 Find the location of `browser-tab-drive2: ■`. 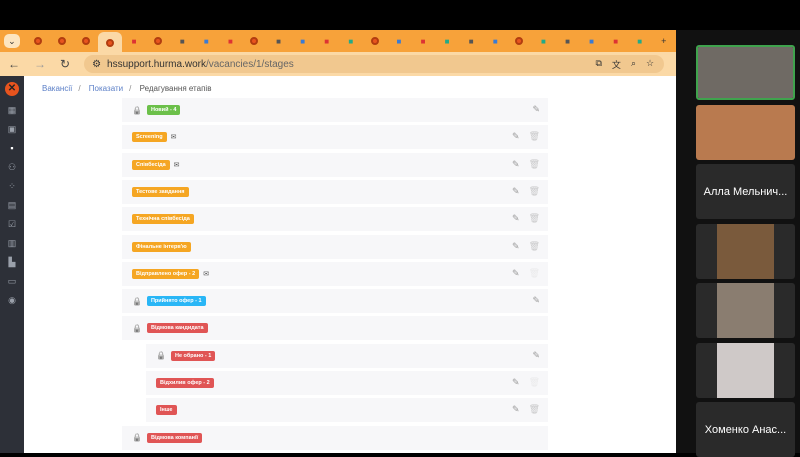

browser-tab-drive2: ■ is located at coordinates (640, 41).